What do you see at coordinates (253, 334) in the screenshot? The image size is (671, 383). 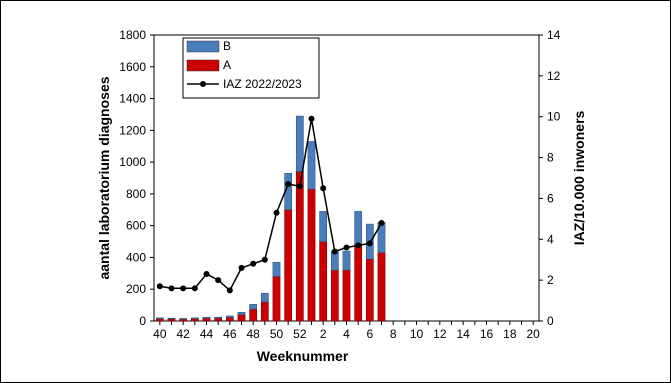 I see `x-tick-label-48: 48` at bounding box center [253, 334].